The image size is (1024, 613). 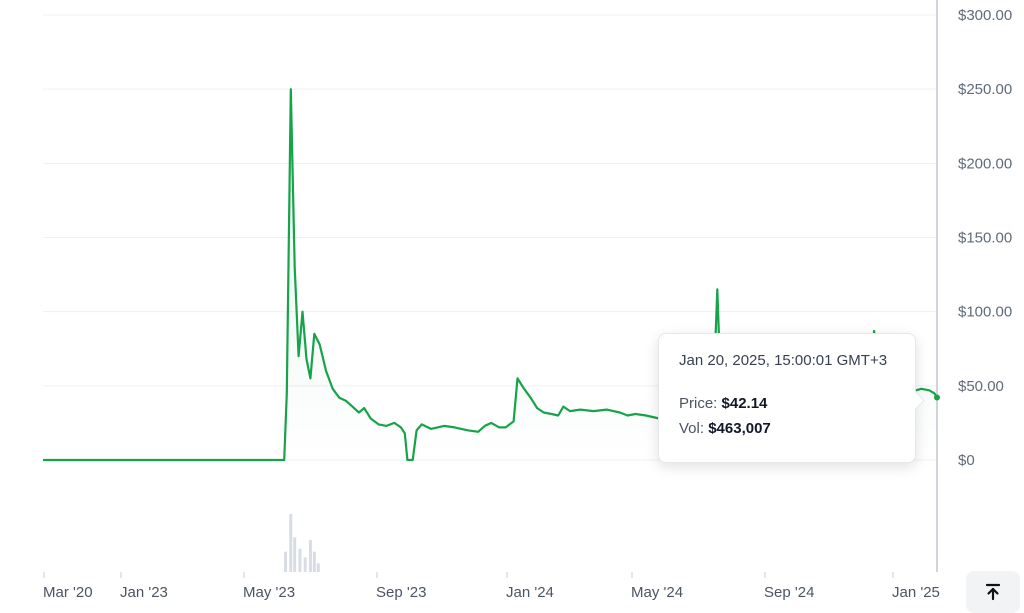 What do you see at coordinates (985, 15) in the screenshot?
I see `y-tick-label: $300.00` at bounding box center [985, 15].